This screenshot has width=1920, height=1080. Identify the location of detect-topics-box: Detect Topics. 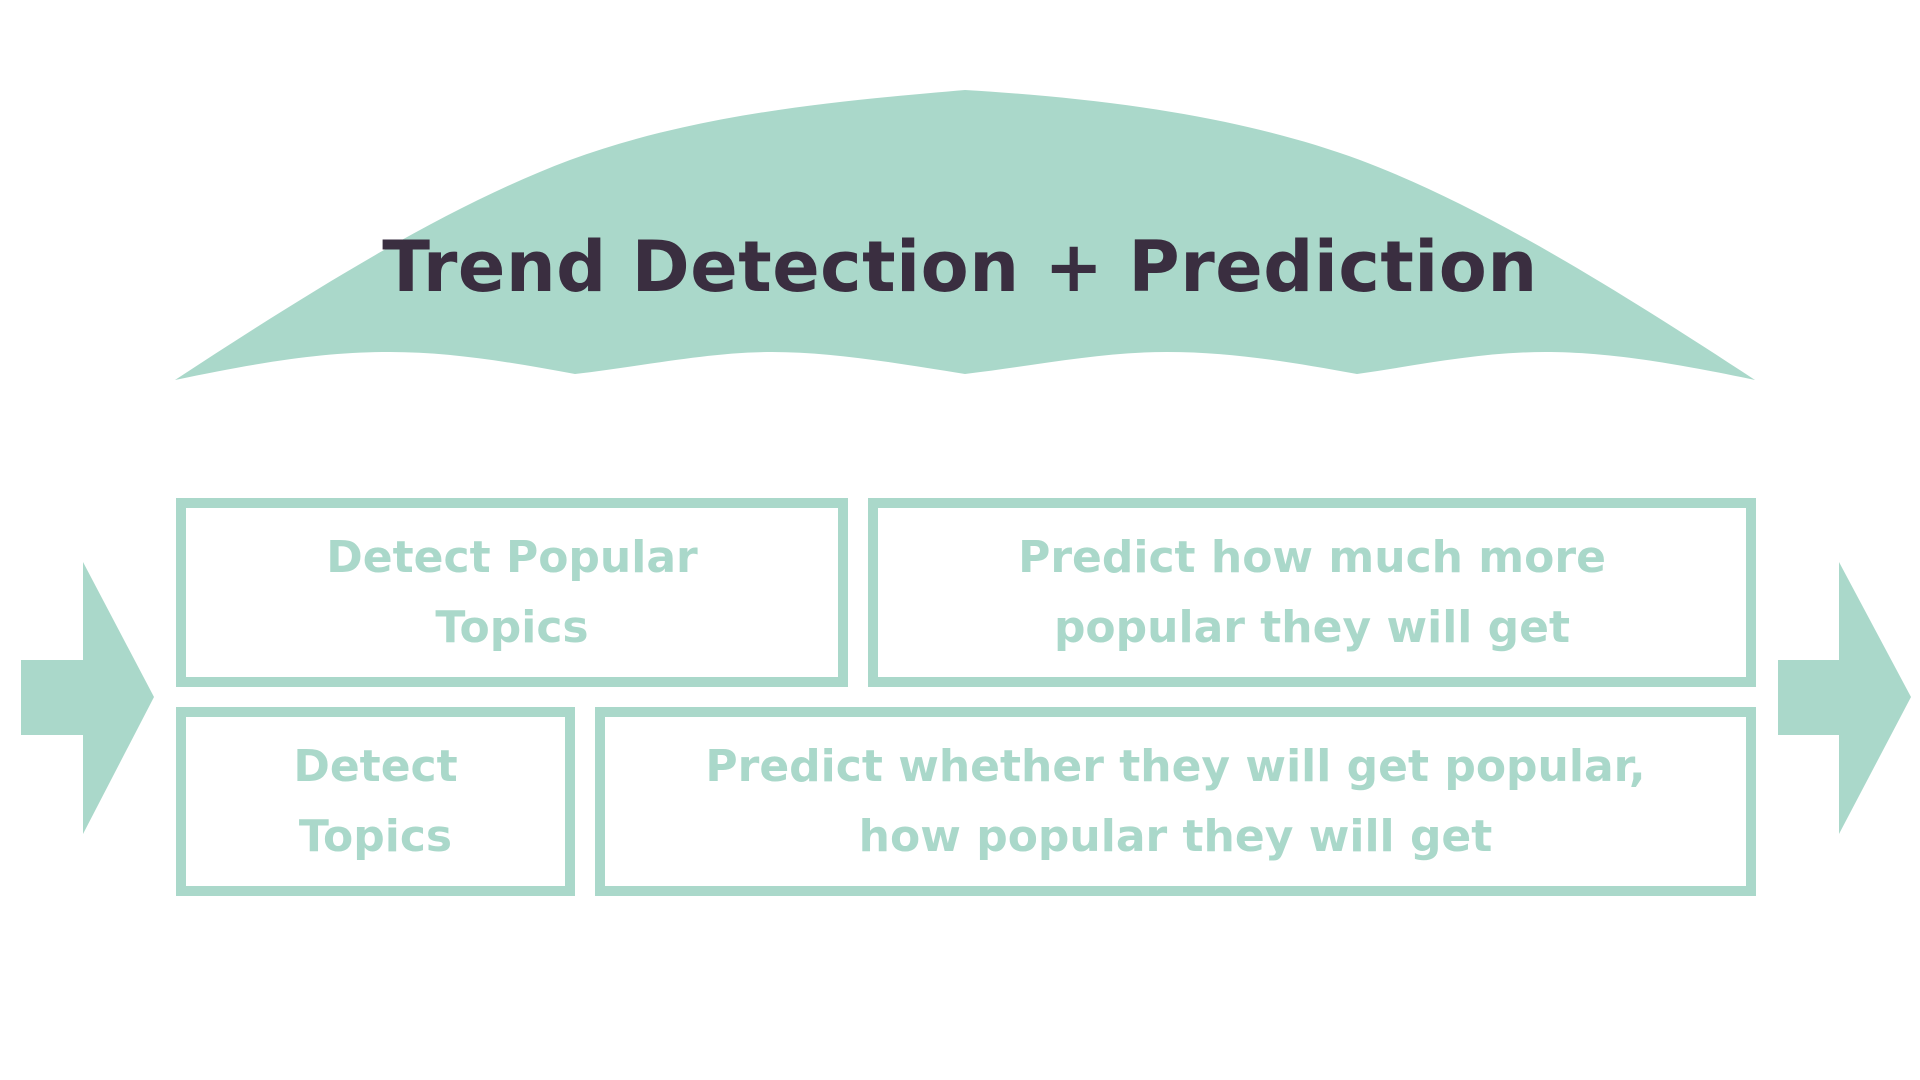
(375, 801).